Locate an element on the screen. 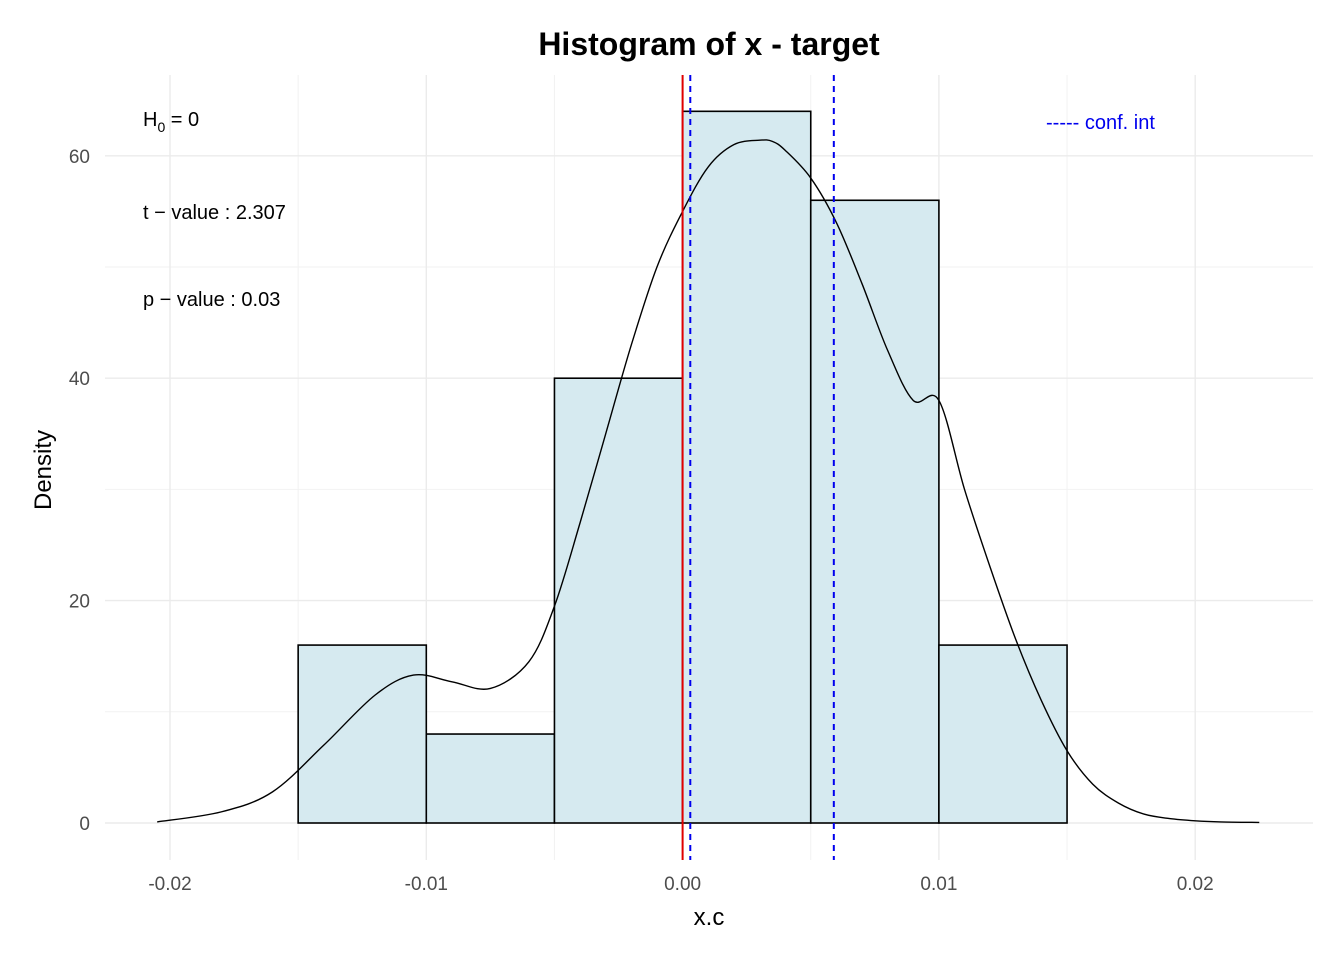  x-tick-label: -0.01 is located at coordinates (426, 884).